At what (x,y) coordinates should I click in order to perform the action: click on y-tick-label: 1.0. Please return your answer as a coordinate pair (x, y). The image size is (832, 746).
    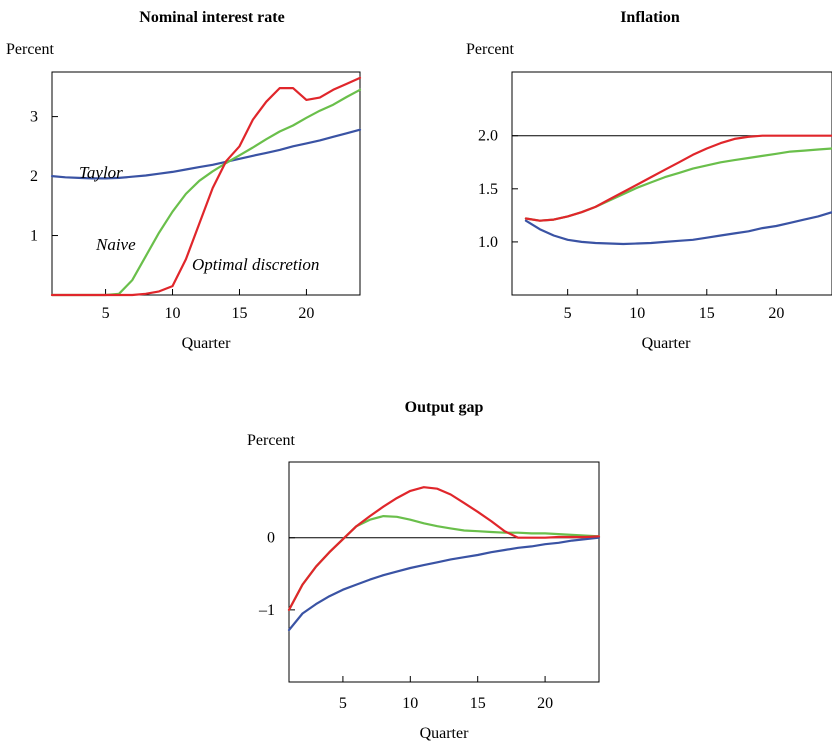
    Looking at the image, I should click on (488, 242).